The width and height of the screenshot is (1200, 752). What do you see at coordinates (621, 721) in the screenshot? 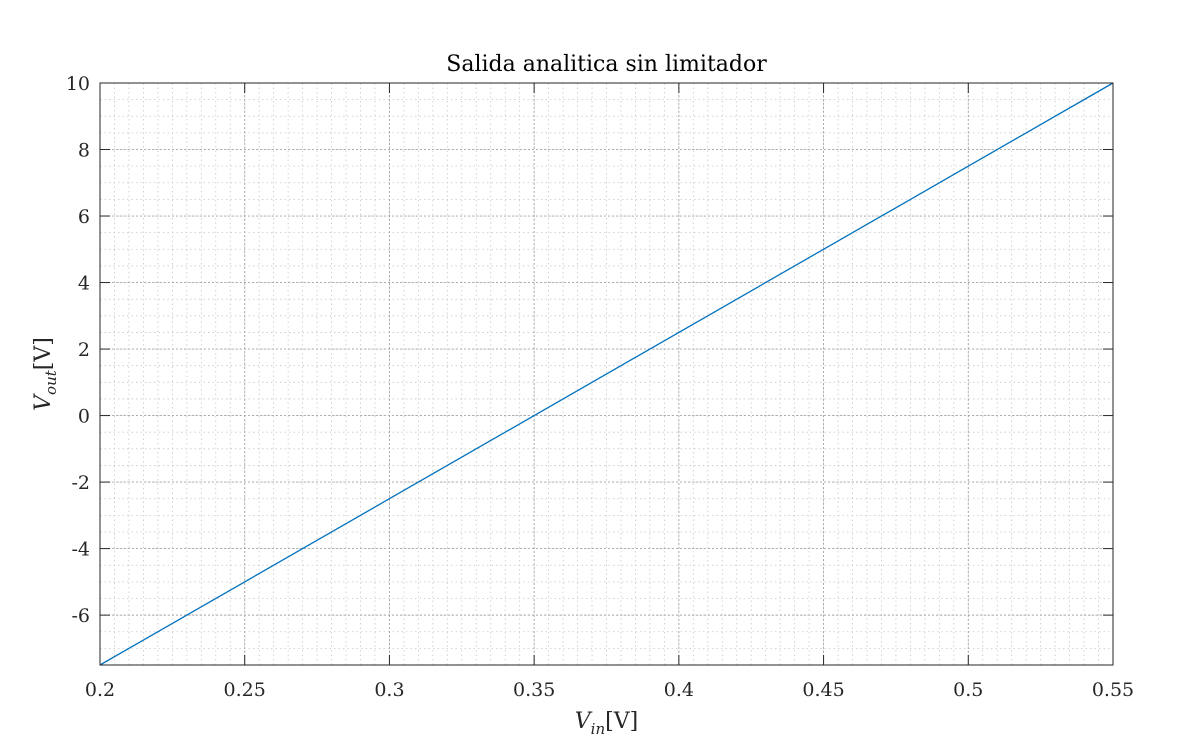
I see `x-axis-label-unit: [V]` at bounding box center [621, 721].